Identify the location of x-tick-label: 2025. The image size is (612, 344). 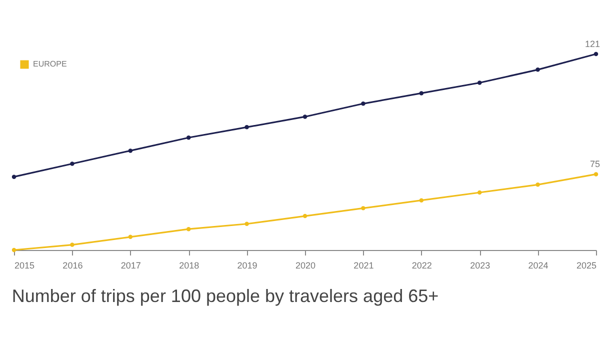
(586, 265).